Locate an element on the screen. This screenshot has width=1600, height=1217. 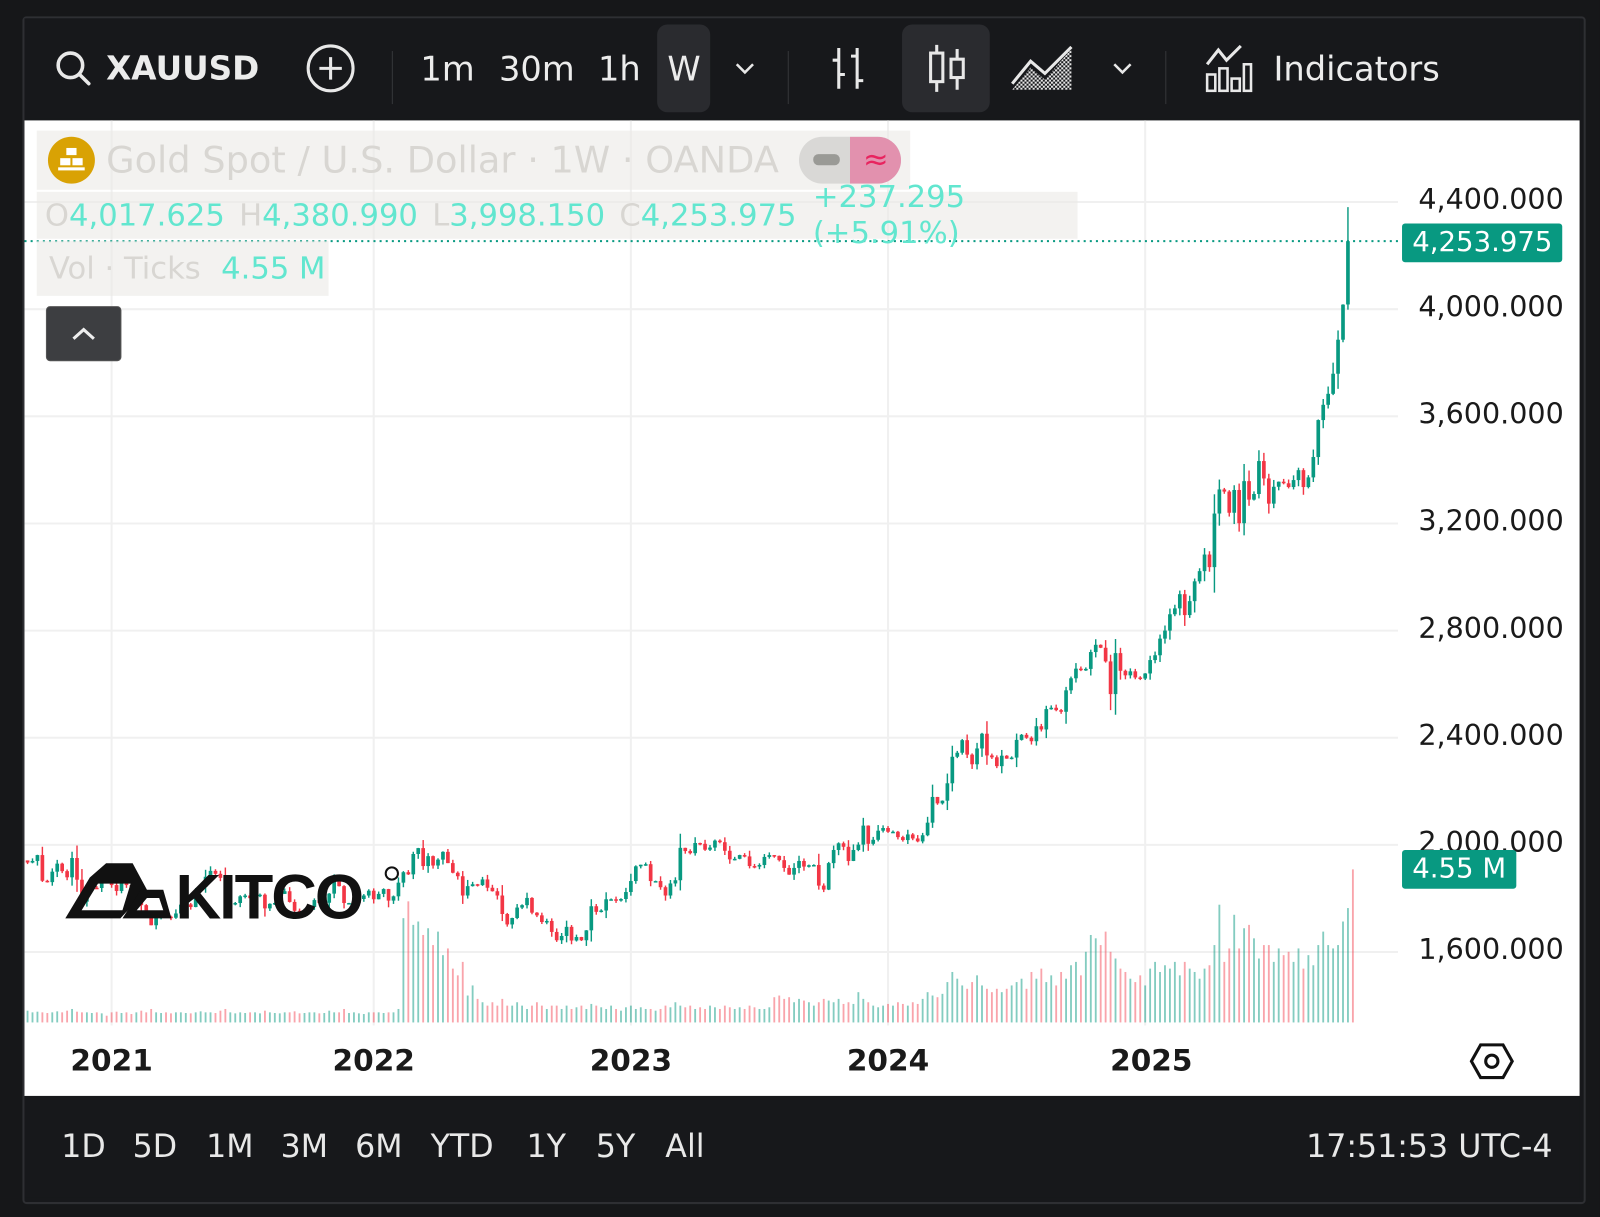
interval-1m: 1m is located at coordinates (447, 68).